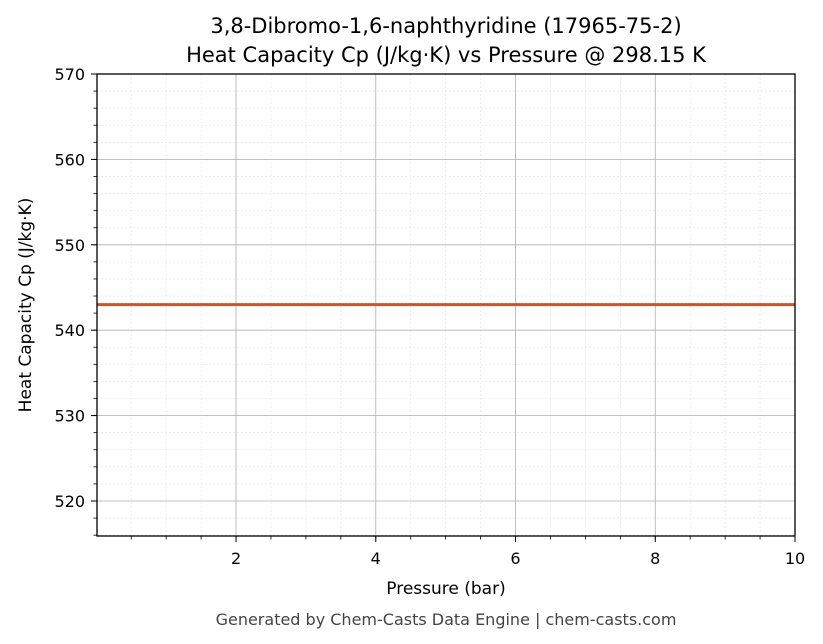  What do you see at coordinates (26, 305) in the screenshot?
I see `y-axis-label: Heat Capacity Cp (J/kg·K)` at bounding box center [26, 305].